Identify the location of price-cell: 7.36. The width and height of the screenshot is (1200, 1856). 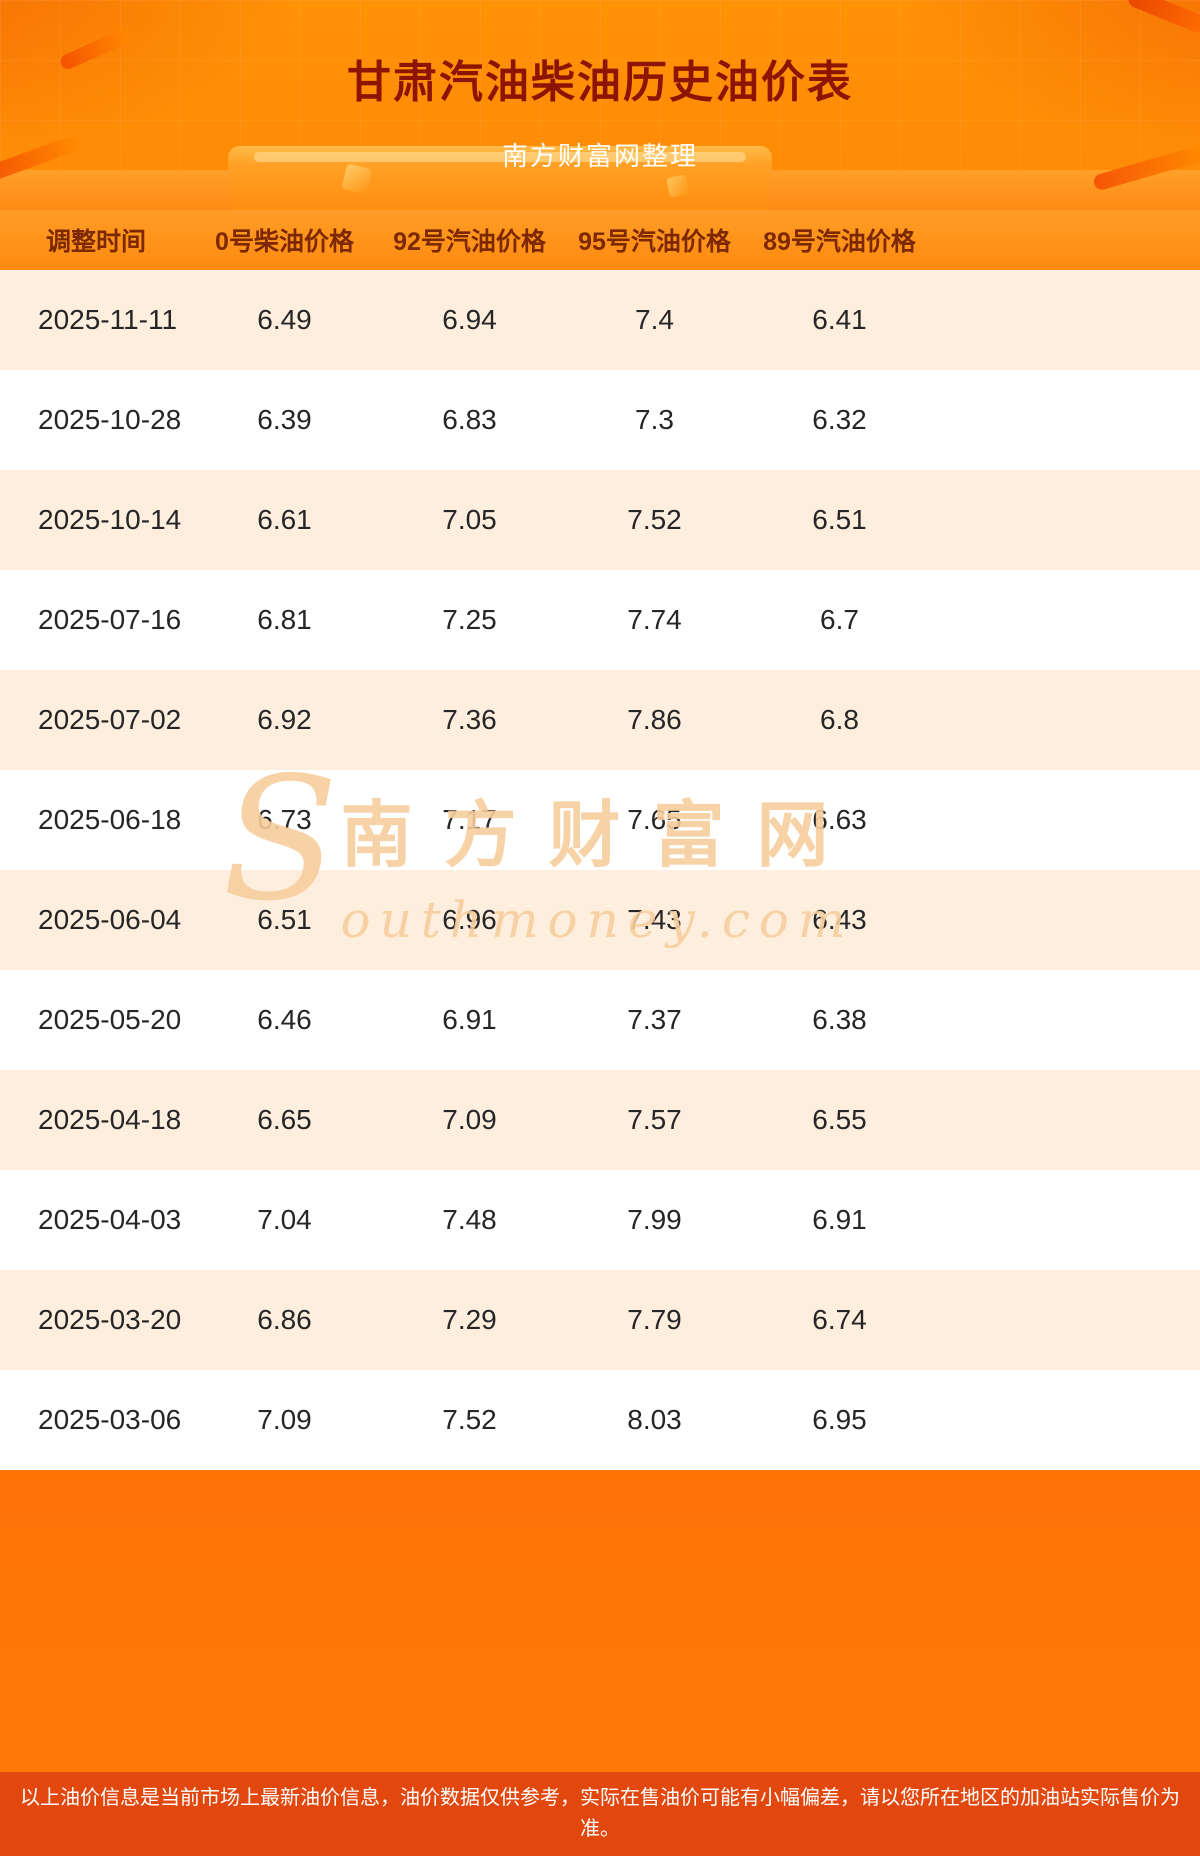
(469, 719).